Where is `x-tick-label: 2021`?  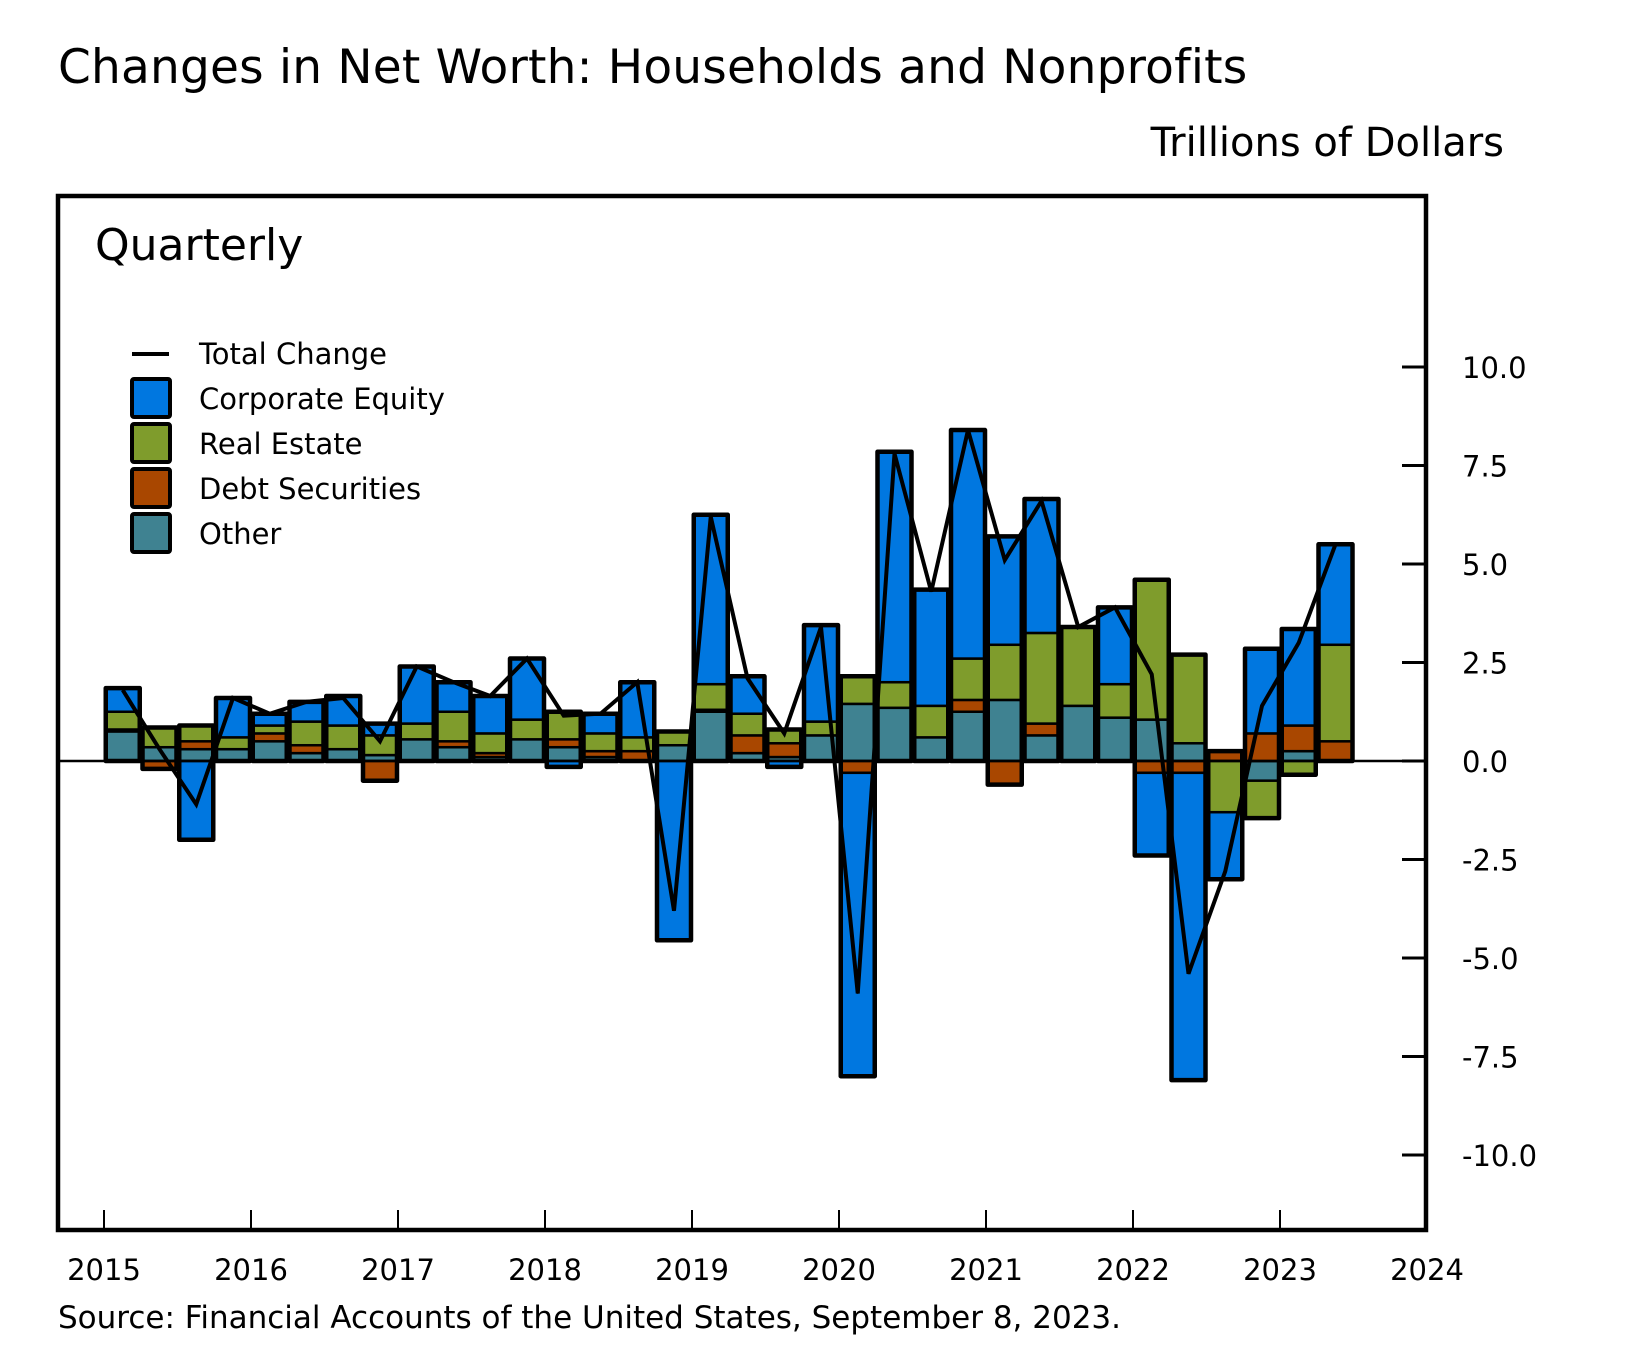
x-tick-label: 2021 is located at coordinates (986, 1270).